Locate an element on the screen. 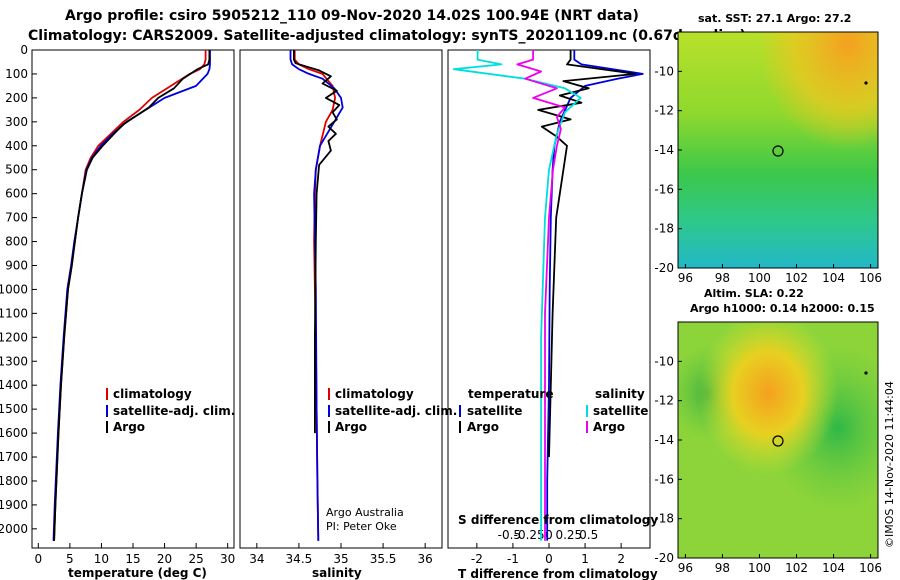 The width and height of the screenshot is (900, 580). depth-tick-label: 1200 is located at coordinates (14, 337).